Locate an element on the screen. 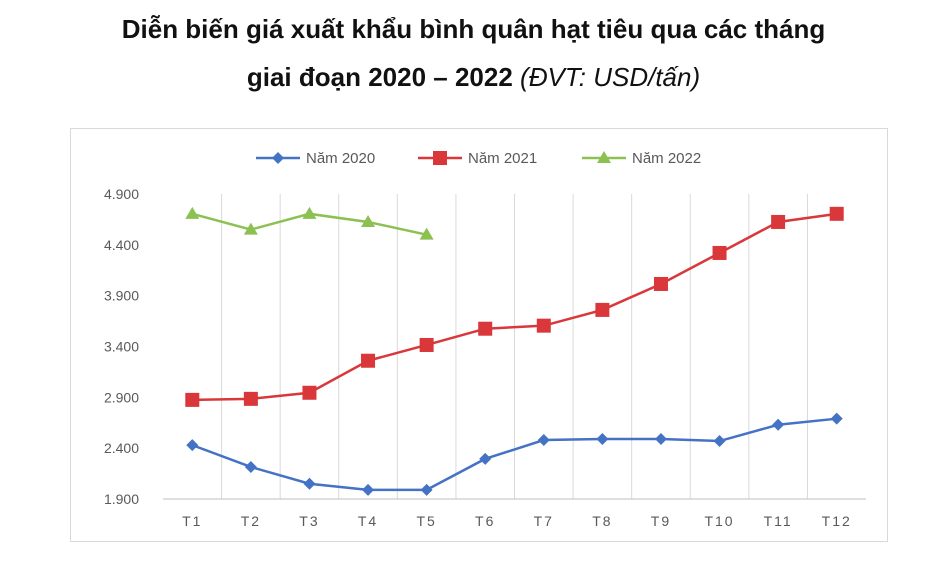  x-tick-label: T7 is located at coordinates (544, 521).